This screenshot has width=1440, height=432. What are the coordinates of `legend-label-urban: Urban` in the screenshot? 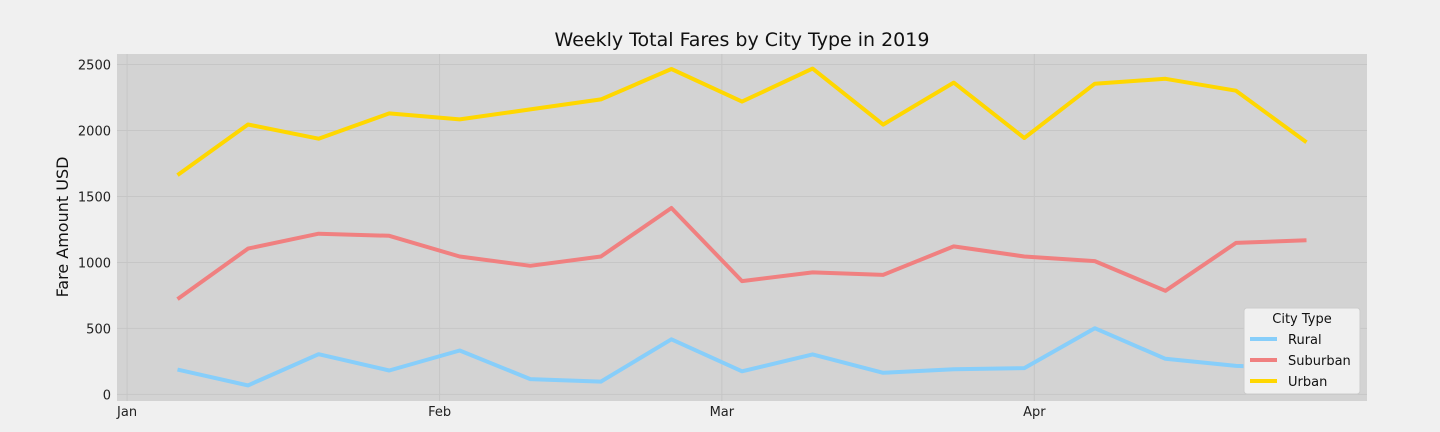 It's located at (1307, 382).